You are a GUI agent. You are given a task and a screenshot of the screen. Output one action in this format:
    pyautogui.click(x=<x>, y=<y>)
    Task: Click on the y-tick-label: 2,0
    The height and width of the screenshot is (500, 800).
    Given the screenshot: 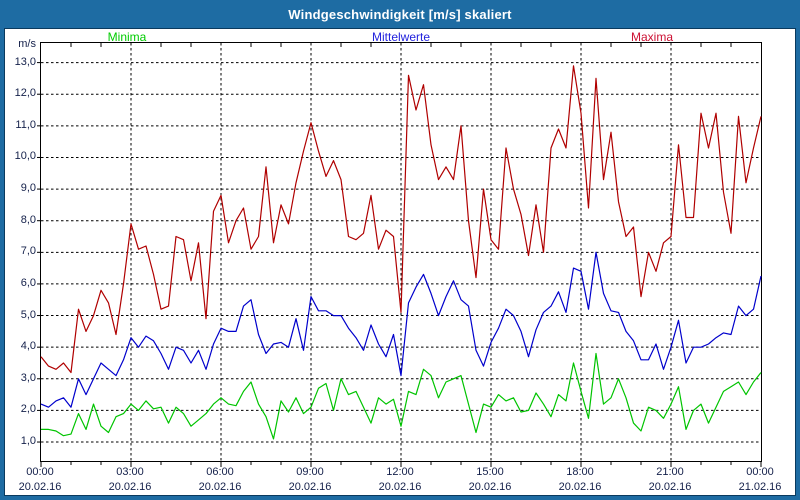 What is the action you would take?
    pyautogui.click(x=28, y=409)
    